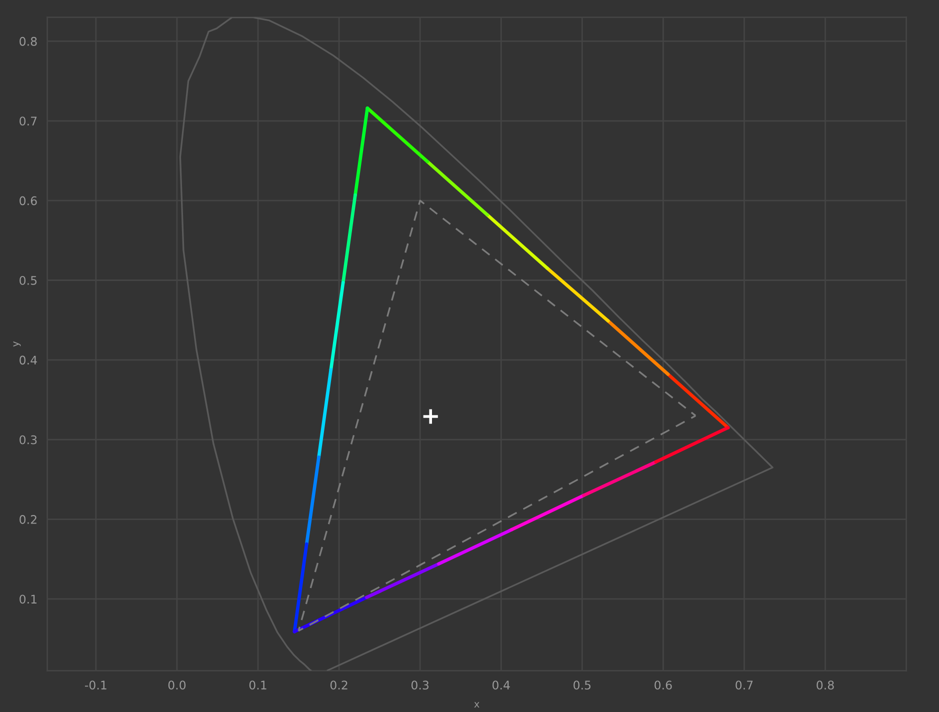 The height and width of the screenshot is (712, 939). What do you see at coordinates (28, 201) in the screenshot?
I see `y-tick-label: 0.6` at bounding box center [28, 201].